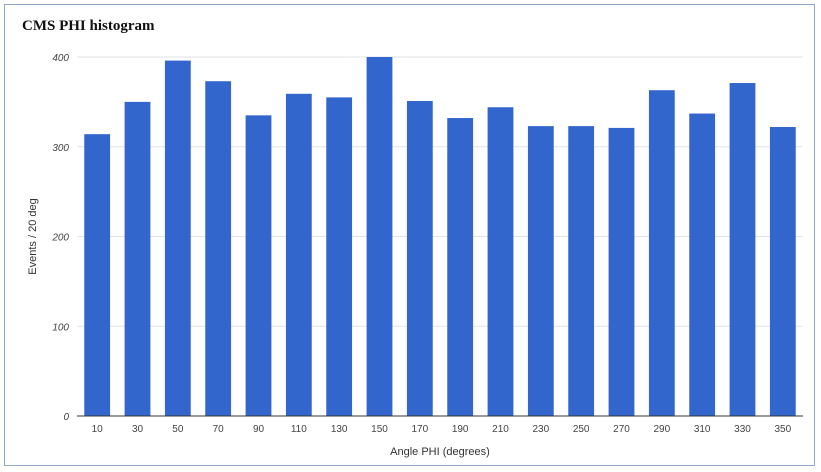 Image resolution: width=821 pixels, height=472 pixels. Describe the element at coordinates (419, 429) in the screenshot. I see `x-tick-label: 170` at that location.